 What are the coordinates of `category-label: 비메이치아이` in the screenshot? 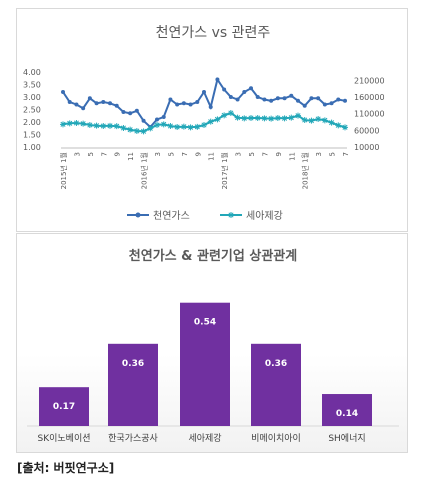 It's located at (276, 438).